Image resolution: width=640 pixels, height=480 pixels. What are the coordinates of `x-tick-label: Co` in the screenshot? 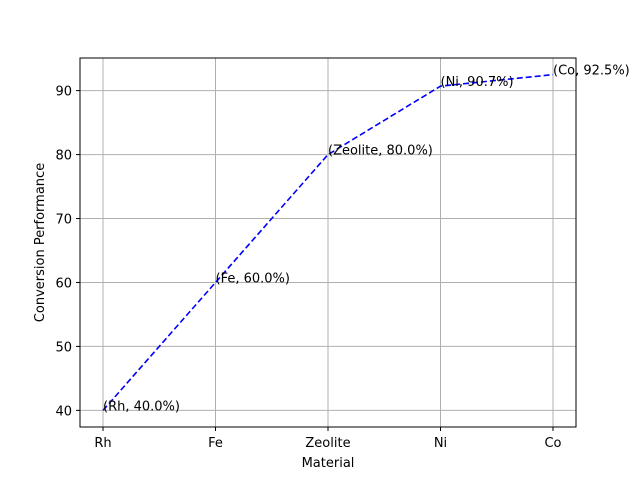 It's located at (552, 443).